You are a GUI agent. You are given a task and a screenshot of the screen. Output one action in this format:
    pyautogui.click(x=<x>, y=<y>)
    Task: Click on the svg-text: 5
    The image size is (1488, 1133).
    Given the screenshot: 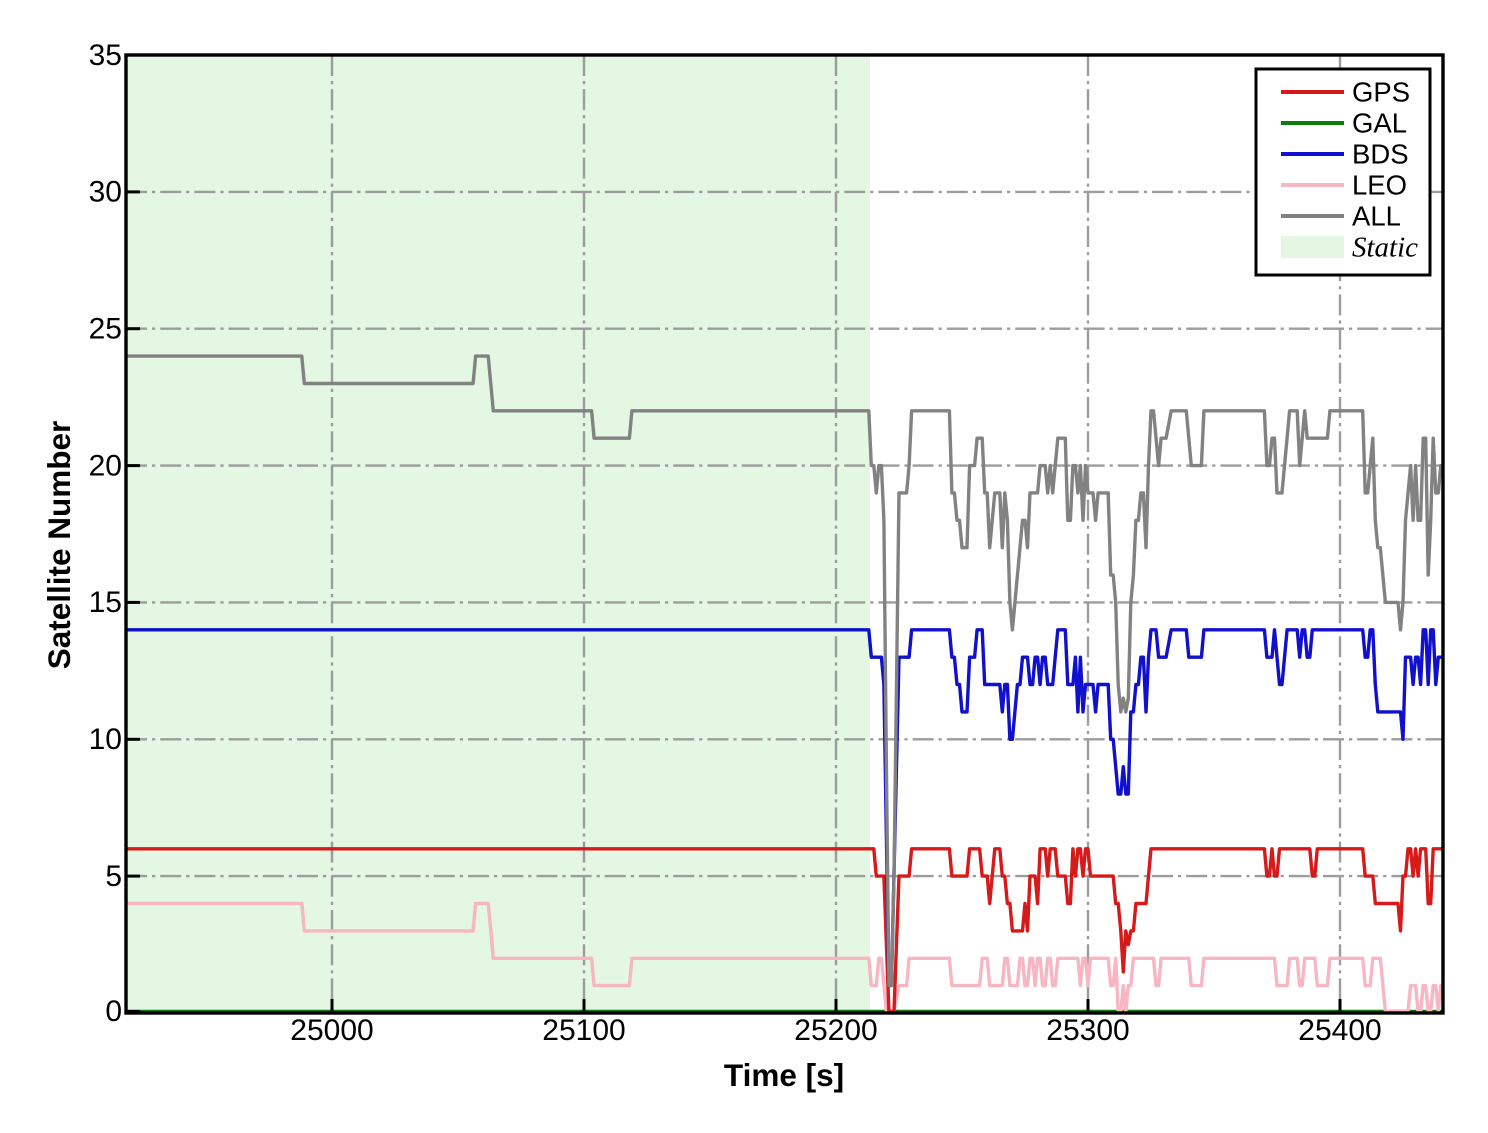 What is the action you would take?
    pyautogui.click(x=113, y=876)
    